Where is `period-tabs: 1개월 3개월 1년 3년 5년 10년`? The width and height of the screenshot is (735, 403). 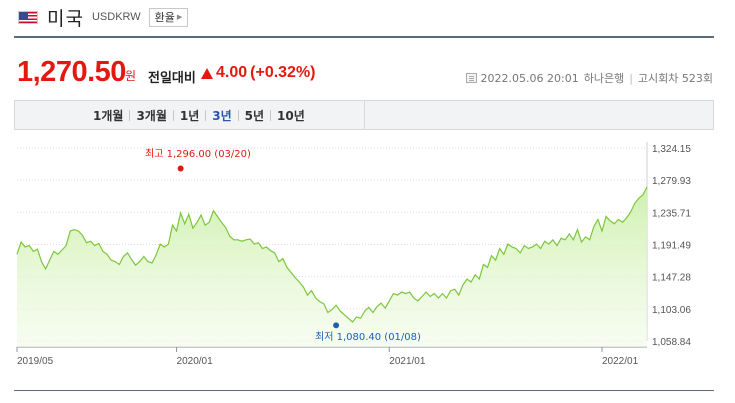 period-tabs: 1개월 3개월 1년 3년 5년 10년 is located at coordinates (364, 115).